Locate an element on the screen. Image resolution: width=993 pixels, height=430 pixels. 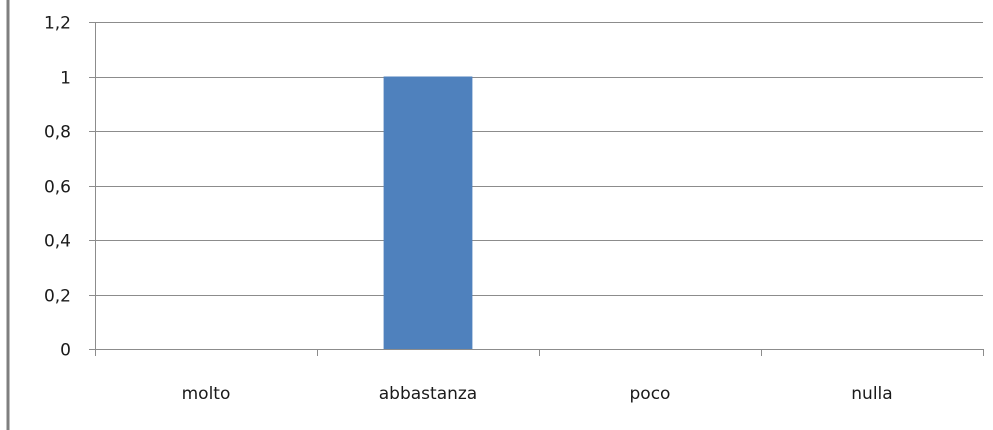
x-tick-labels: molto abbastanza poco nulla is located at coordinates (537, 394).